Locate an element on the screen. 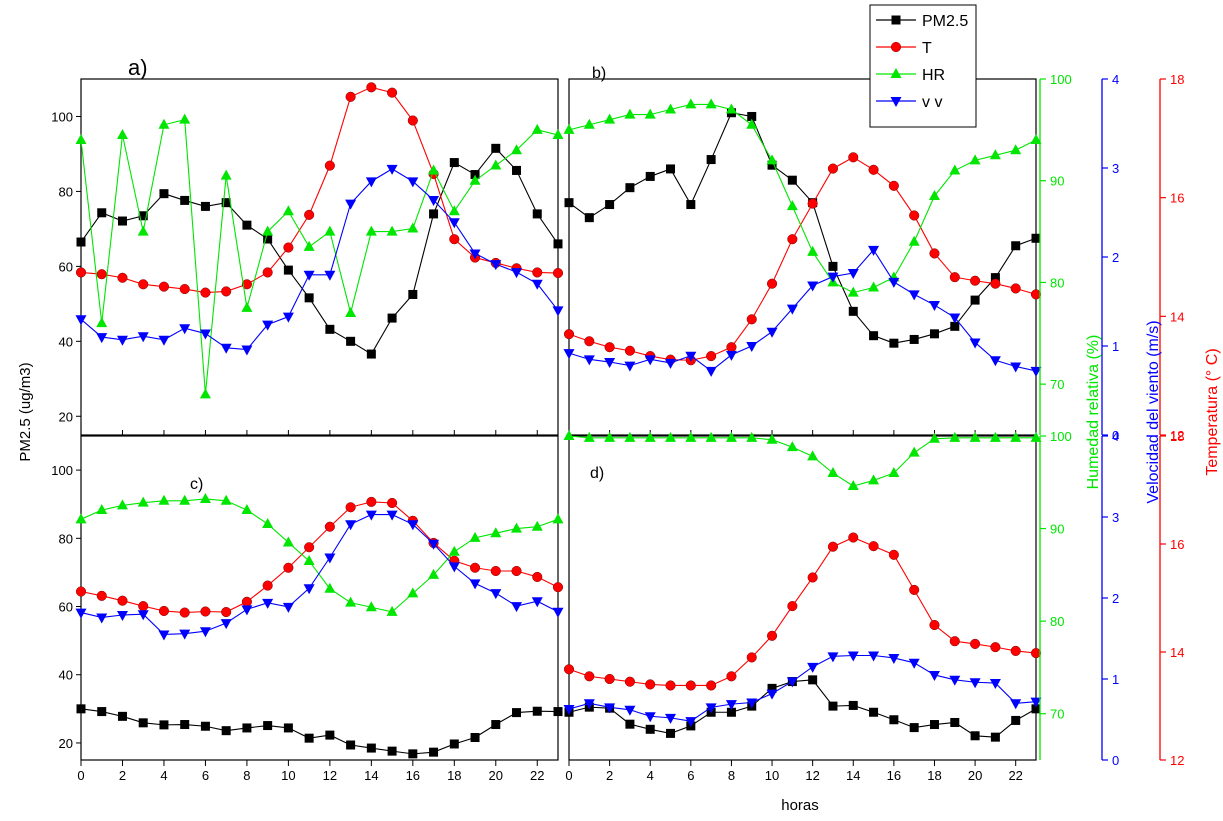  series-pm25 is located at coordinates (802, 708).